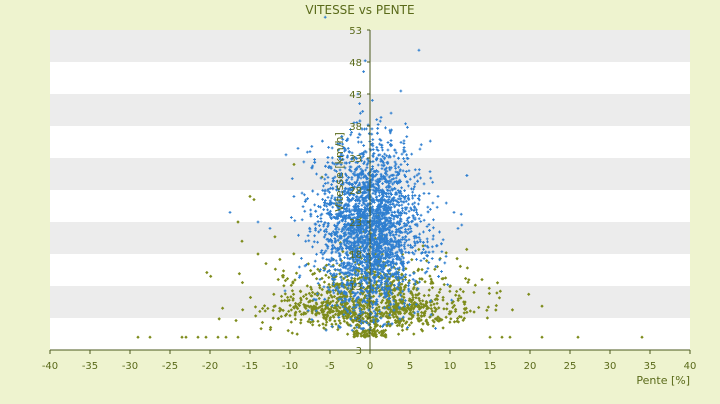 The width and height of the screenshot is (720, 404). What do you see at coordinates (330, 366) in the screenshot?
I see `x-tick-label: -5` at bounding box center [330, 366].